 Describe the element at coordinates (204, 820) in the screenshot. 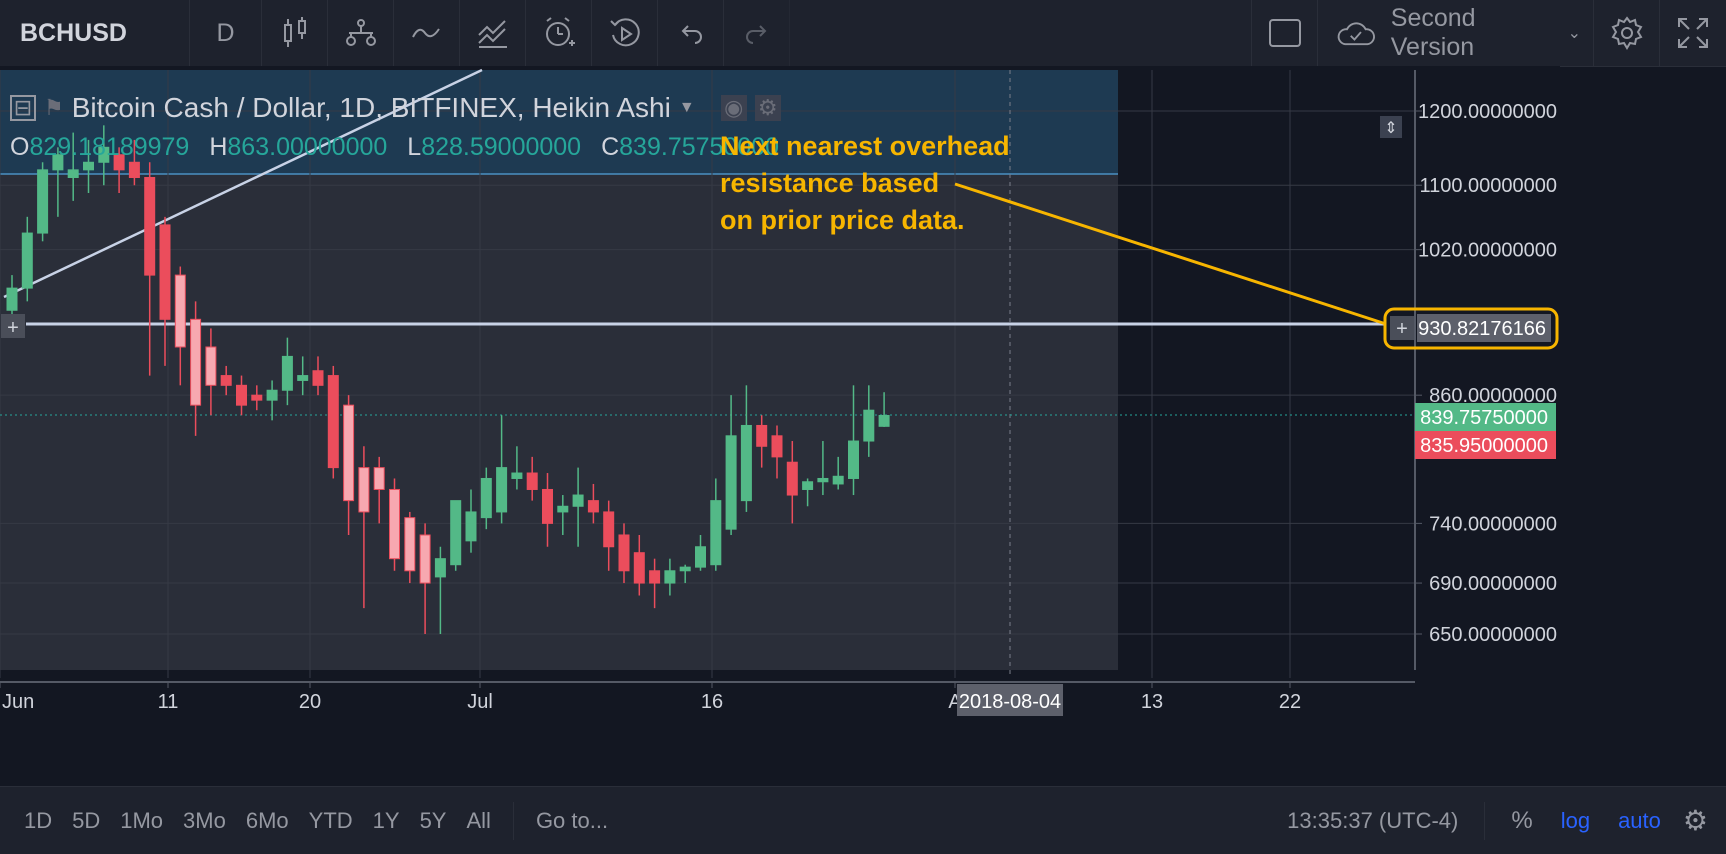

I see `range-3mo-button: 3Mo` at that location.